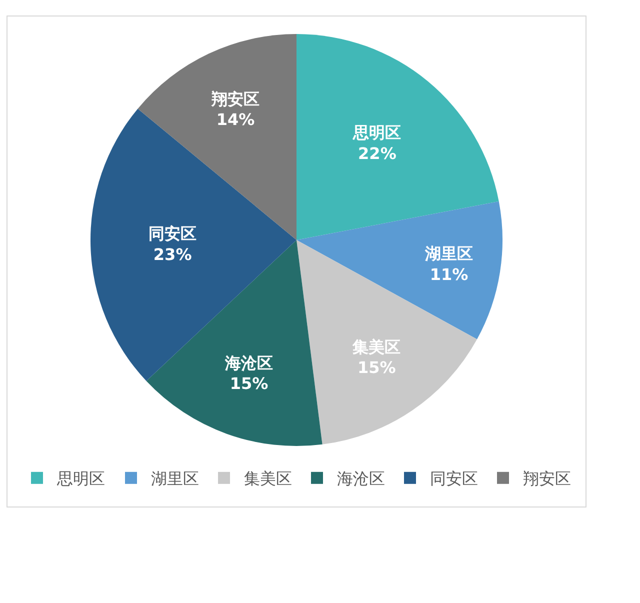  I want to click on slice-label: 湖里区, so click(448, 254).